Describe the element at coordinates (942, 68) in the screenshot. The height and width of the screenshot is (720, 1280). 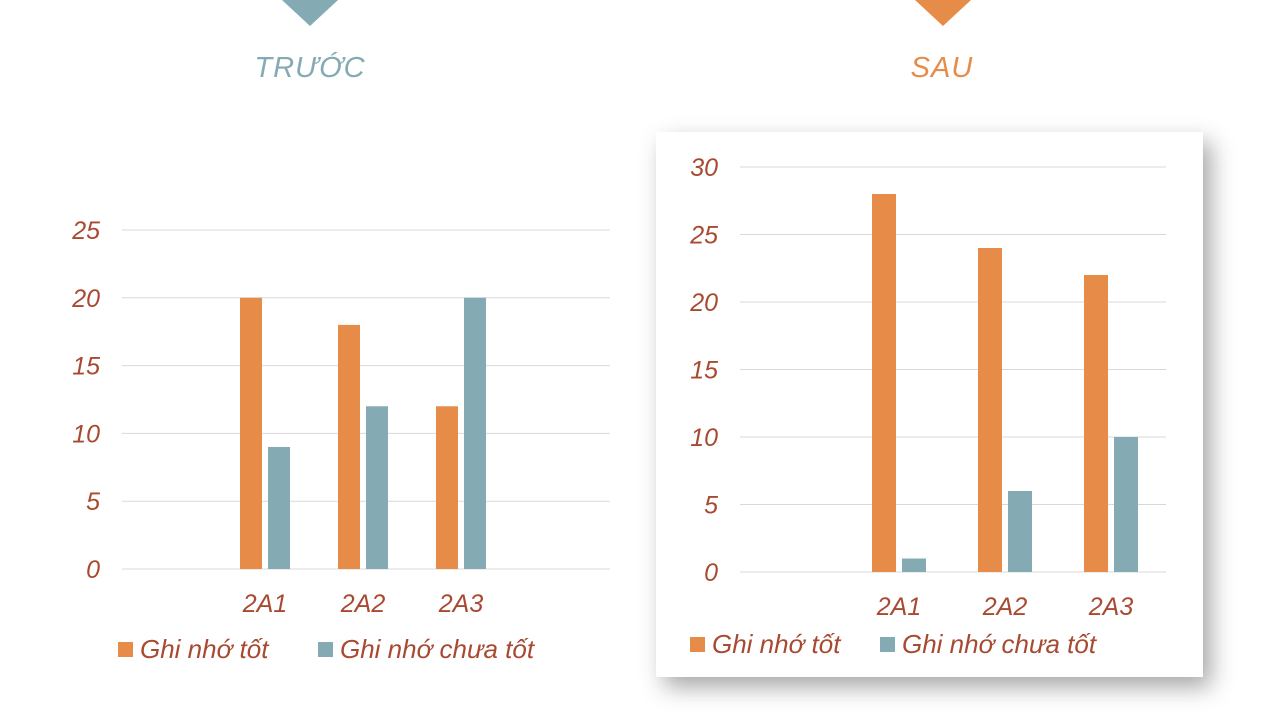
I see `after-heading: SAU` at that location.